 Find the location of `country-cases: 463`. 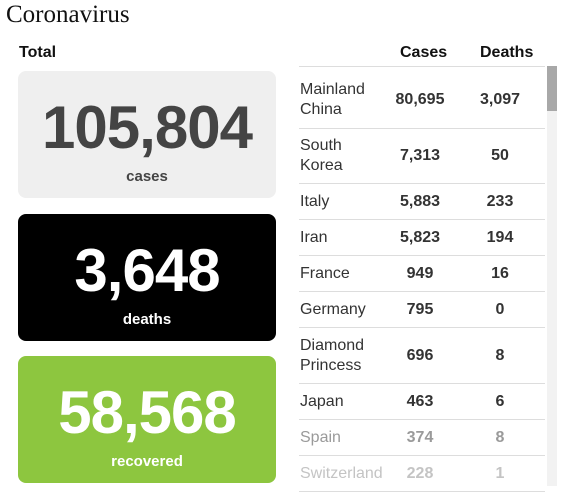

country-cases: 463 is located at coordinates (420, 401).